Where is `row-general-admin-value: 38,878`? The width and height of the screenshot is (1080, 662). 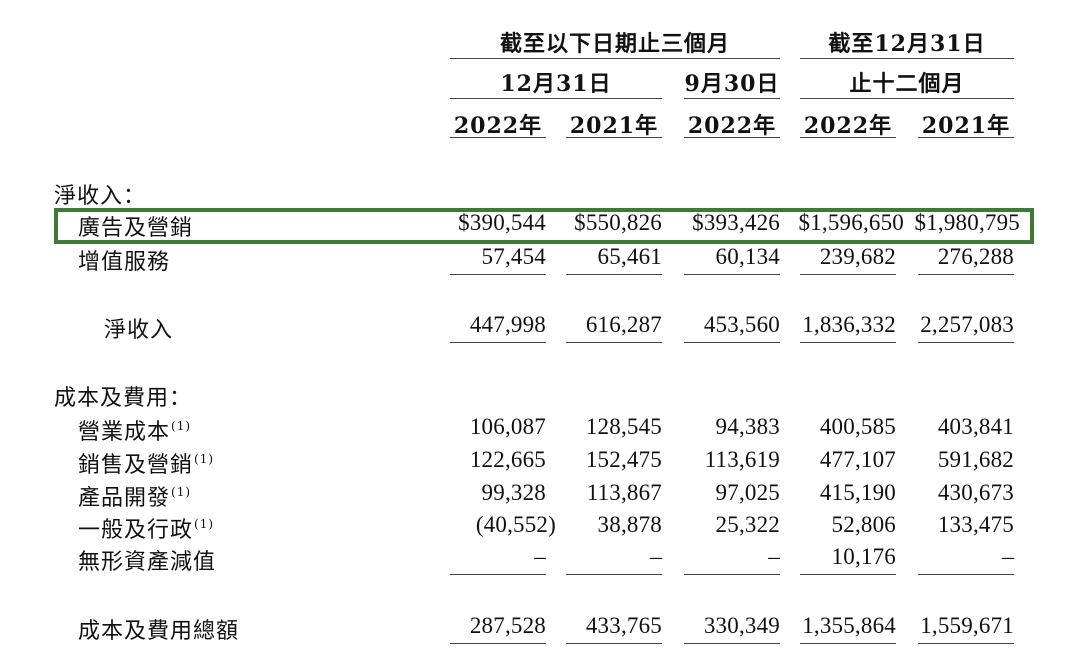 row-general-admin-value: 38,878 is located at coordinates (629, 524).